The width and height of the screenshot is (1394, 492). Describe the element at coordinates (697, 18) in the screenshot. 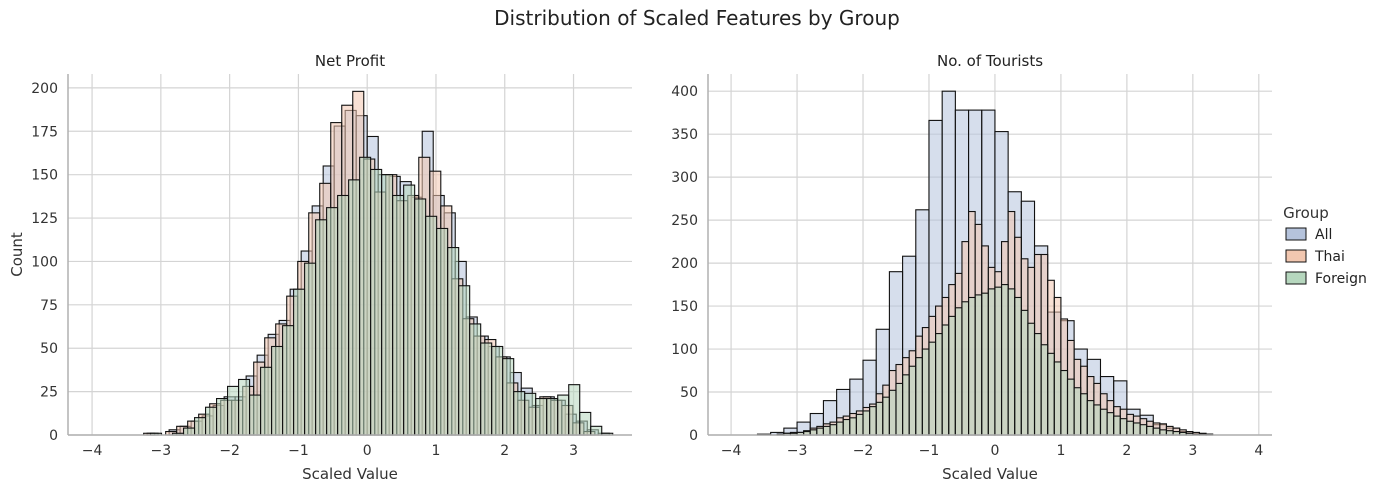

I see `figure-title: Distribution of Scaled Features by Group` at that location.